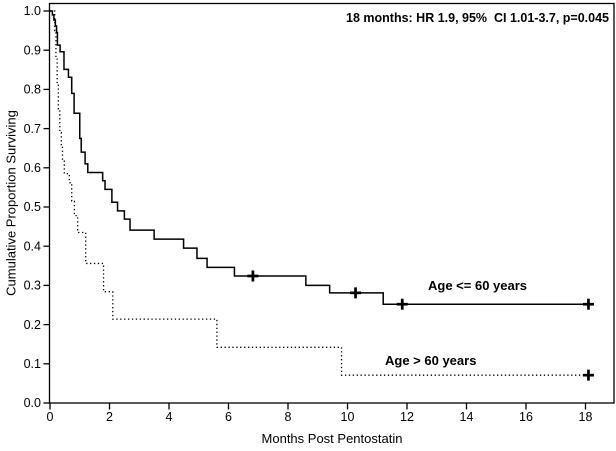  I want to click on y-tick-label: 0.1, so click(32, 364).